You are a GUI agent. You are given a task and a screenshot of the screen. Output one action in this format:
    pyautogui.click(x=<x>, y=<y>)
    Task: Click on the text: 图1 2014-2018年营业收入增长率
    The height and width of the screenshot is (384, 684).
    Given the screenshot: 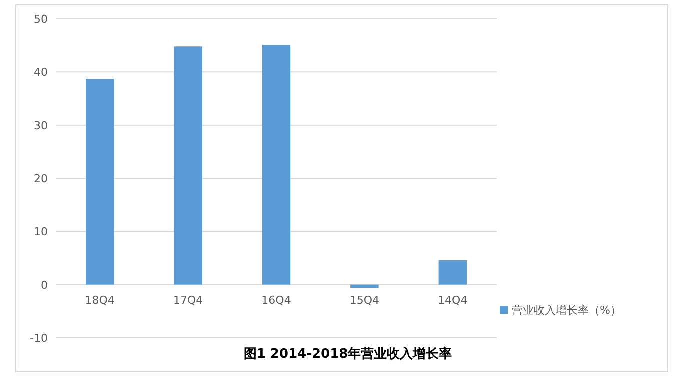 What is the action you would take?
    pyautogui.click(x=348, y=354)
    